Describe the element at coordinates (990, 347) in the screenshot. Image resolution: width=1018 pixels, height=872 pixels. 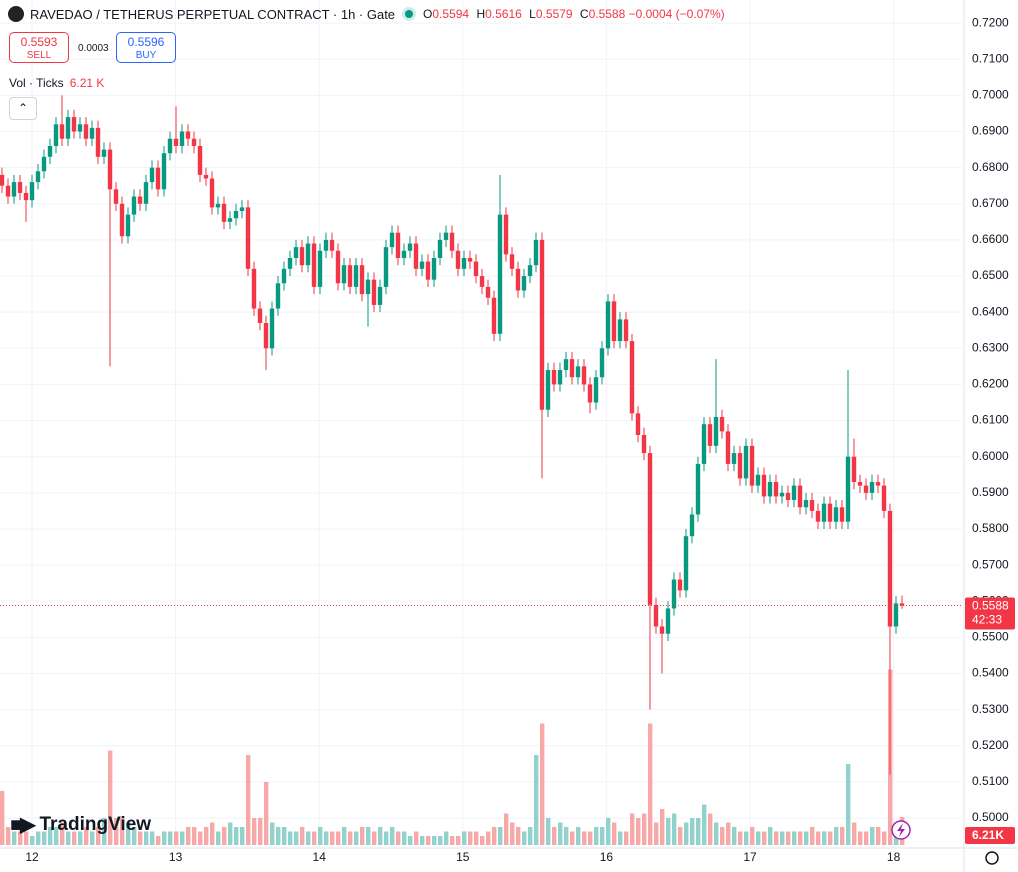
I see `y-tick-label: 0.6300` at that location.